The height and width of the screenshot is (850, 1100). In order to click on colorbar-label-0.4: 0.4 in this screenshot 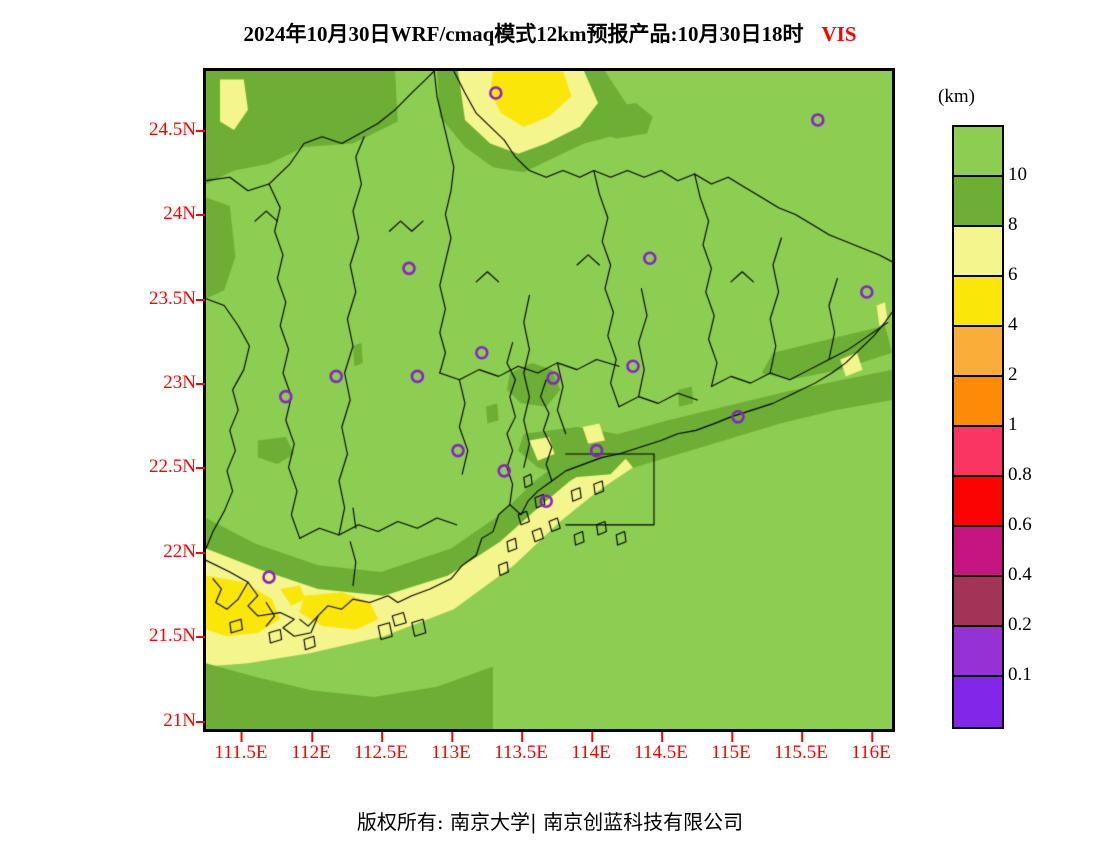, I will do `click(1020, 574)`.